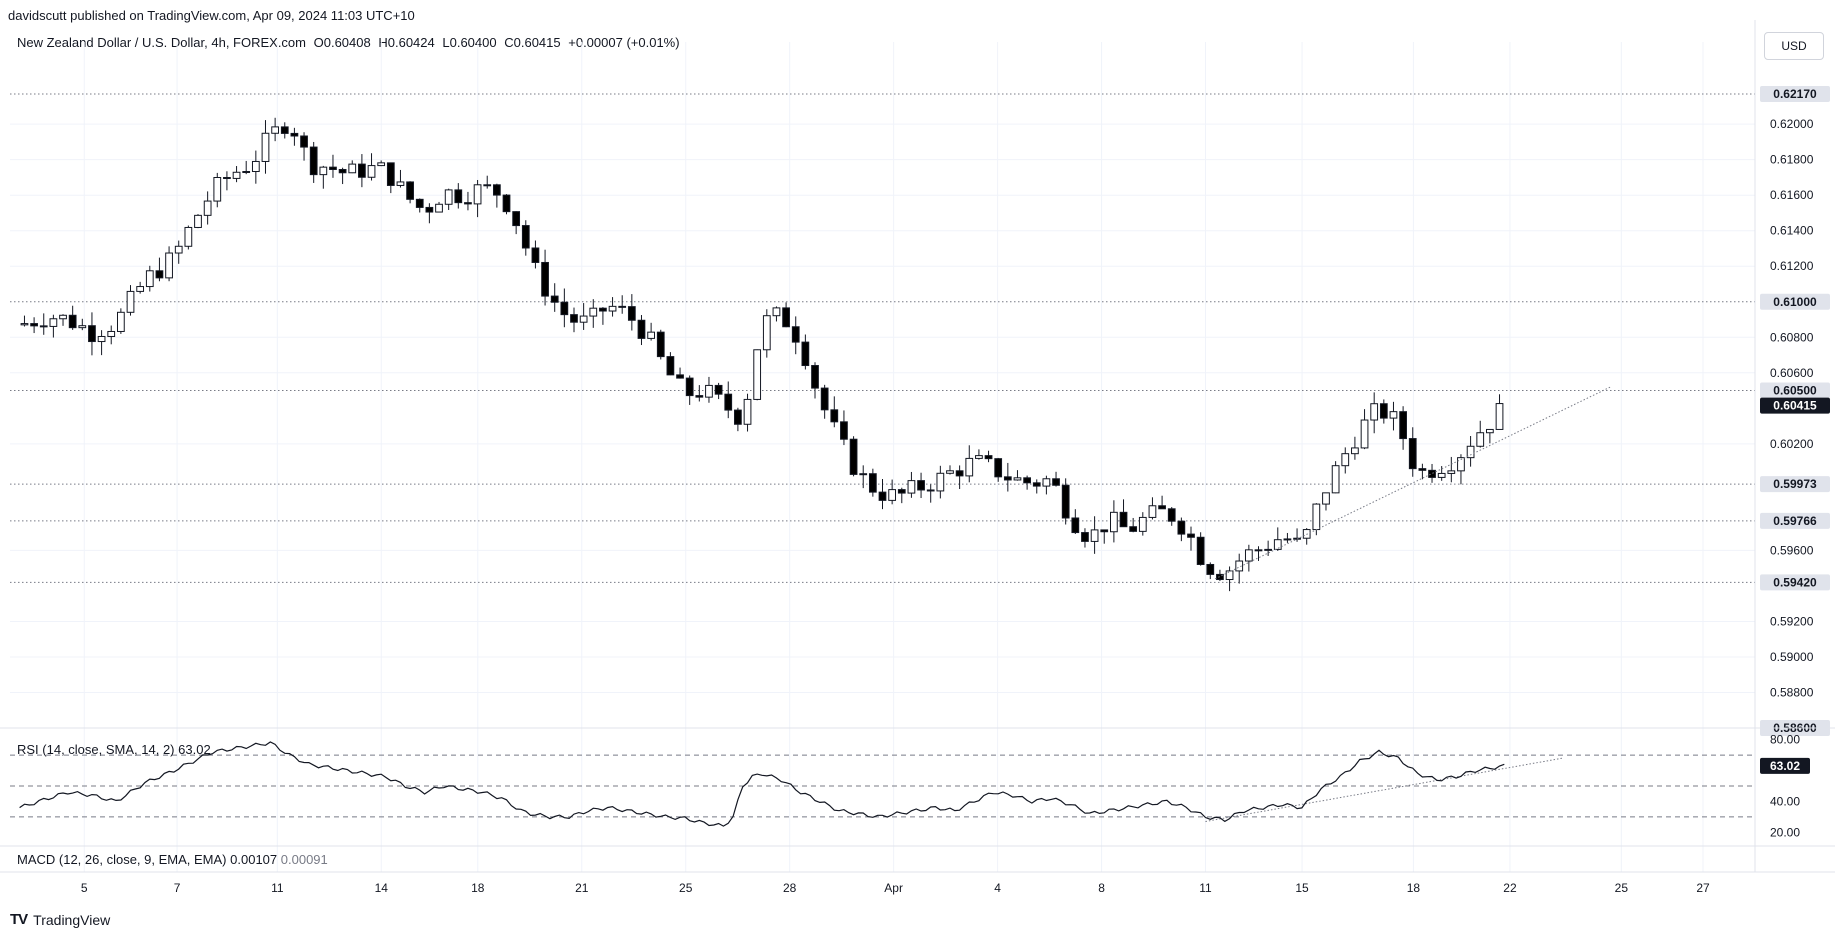 The height and width of the screenshot is (939, 1835). I want to click on price-level-label: 0.59766, so click(1795, 521).